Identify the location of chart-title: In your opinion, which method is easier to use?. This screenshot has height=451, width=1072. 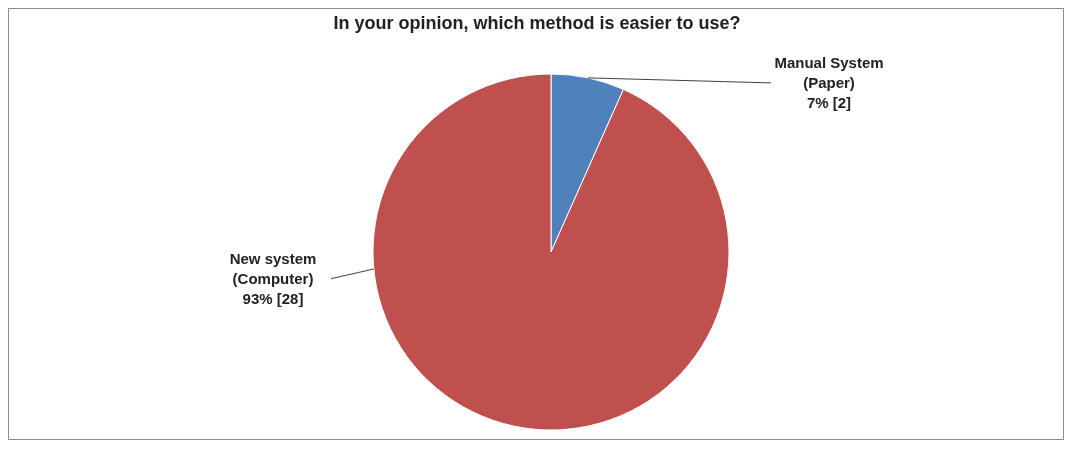
(537, 23).